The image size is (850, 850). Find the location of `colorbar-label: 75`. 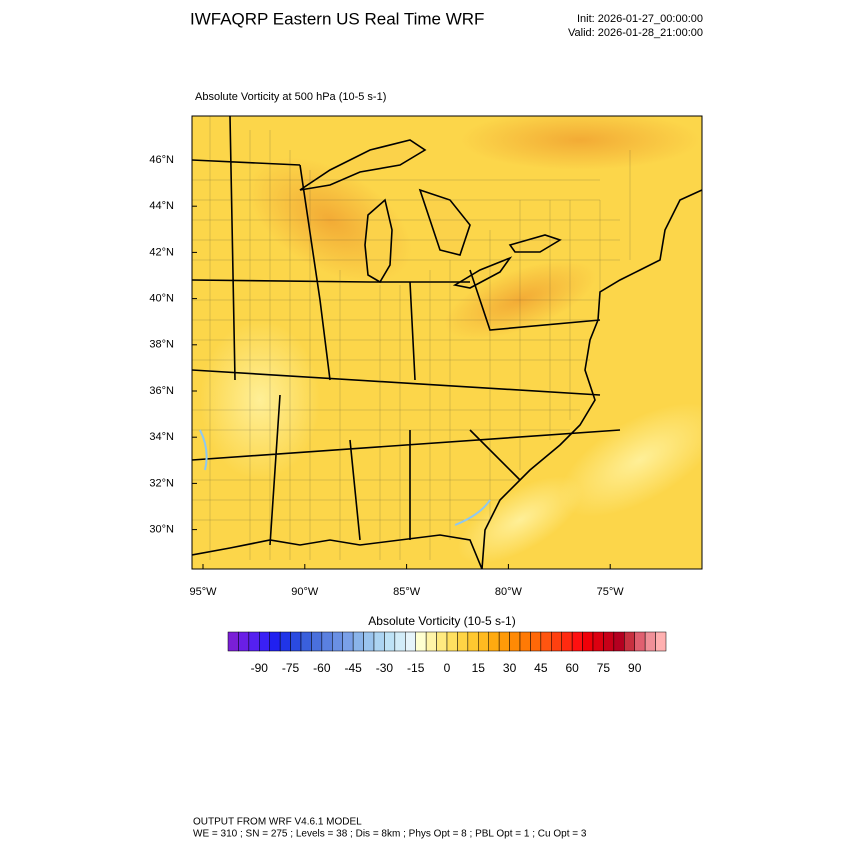

colorbar-label: 75 is located at coordinates (604, 668).